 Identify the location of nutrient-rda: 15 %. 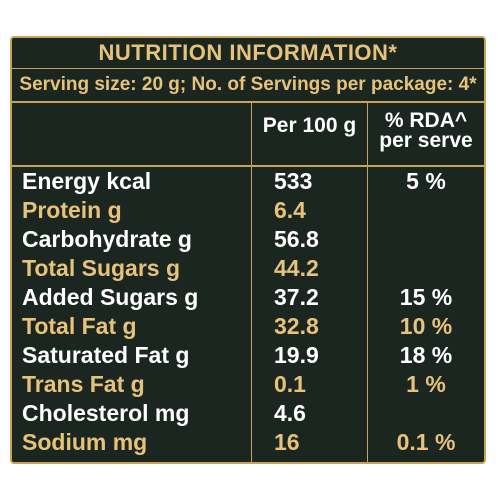
(426, 297).